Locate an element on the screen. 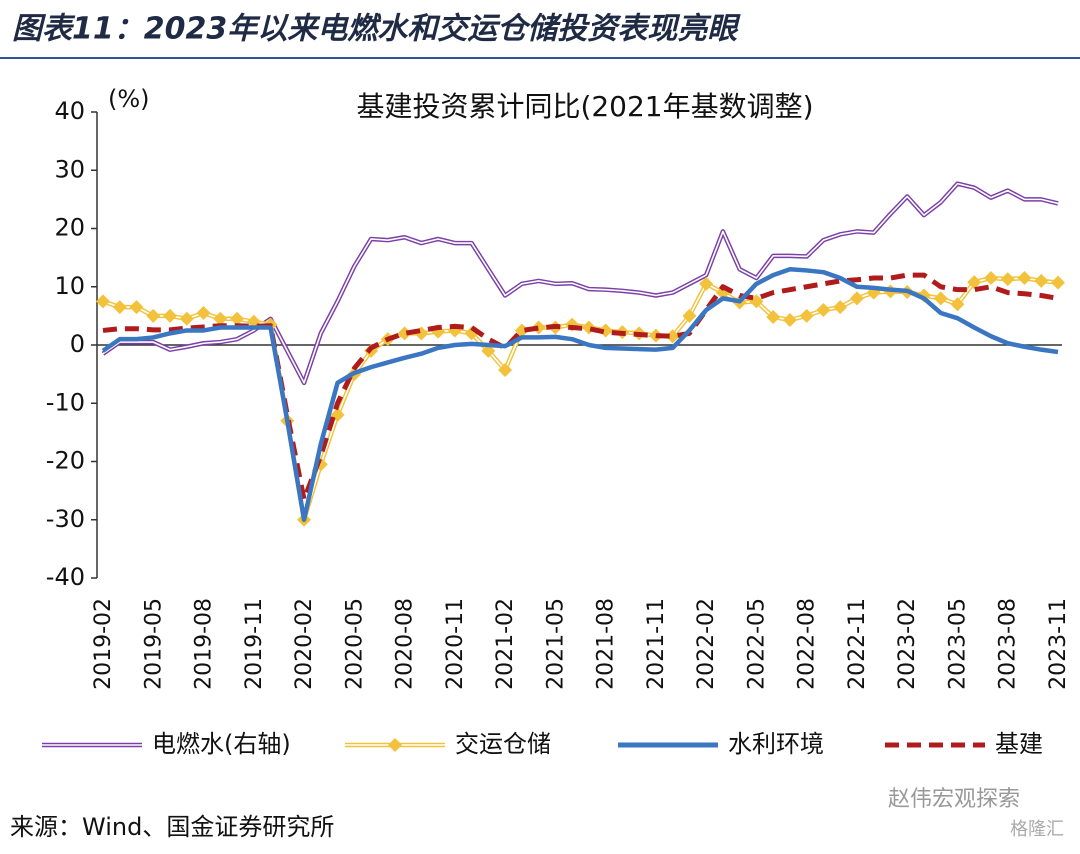 The width and height of the screenshot is (1080, 854). y-tick-label: 30 is located at coordinates (69, 169).